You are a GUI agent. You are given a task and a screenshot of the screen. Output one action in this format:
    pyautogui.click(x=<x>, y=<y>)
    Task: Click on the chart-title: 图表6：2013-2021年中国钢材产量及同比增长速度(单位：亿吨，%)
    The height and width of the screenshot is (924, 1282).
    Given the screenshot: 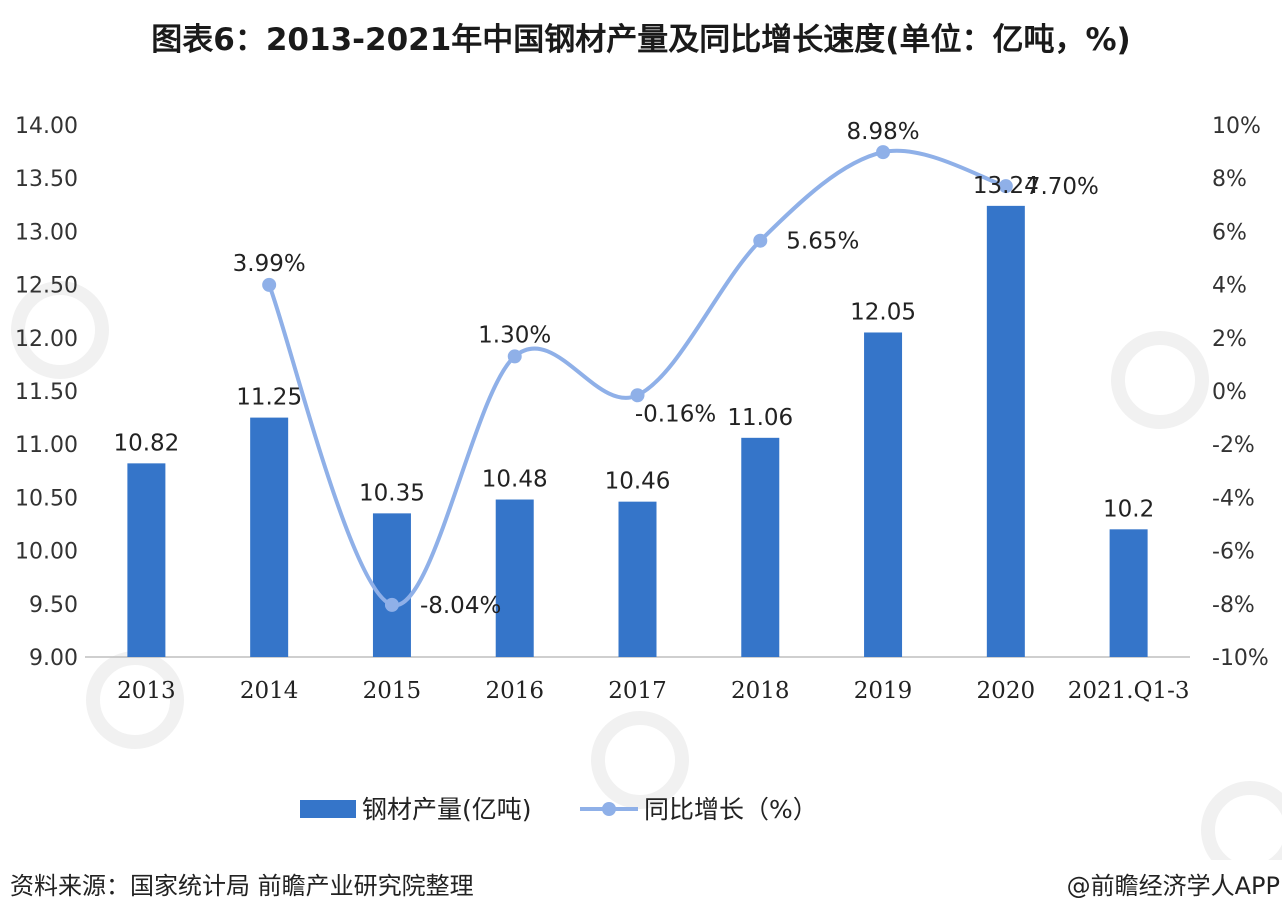 What is the action you would take?
    pyautogui.click(x=641, y=40)
    